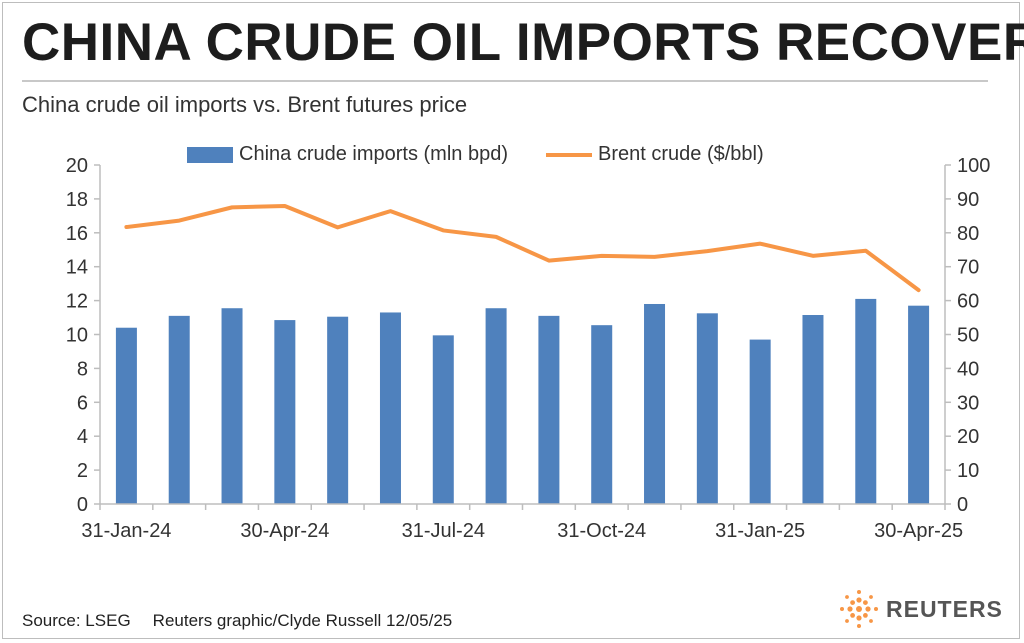 The width and height of the screenshot is (1024, 643). I want to click on y-right-tick-label: 10, so click(968, 471).